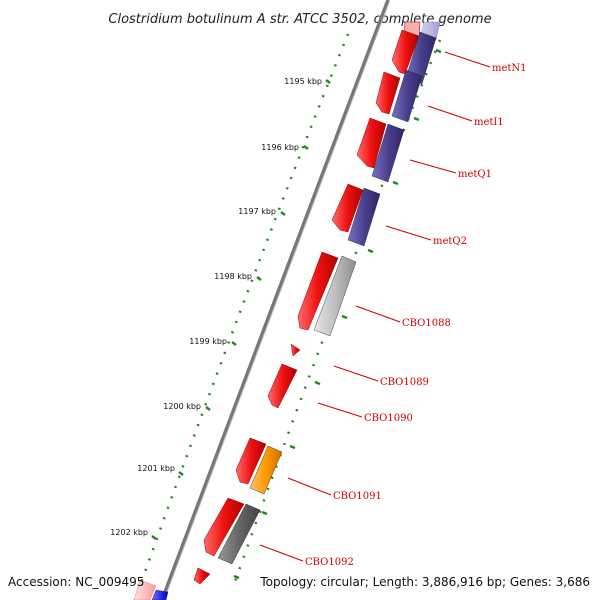  I want to click on accession-text: Accession: NC_009495, so click(76, 582).